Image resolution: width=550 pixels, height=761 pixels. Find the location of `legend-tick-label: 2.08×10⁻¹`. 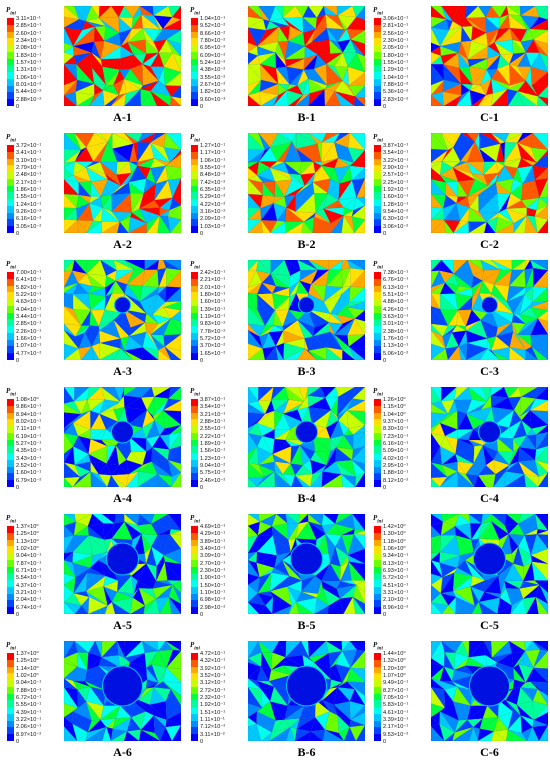

legend-tick-label: 2.08×10⁻¹ is located at coordinates (29, 48).